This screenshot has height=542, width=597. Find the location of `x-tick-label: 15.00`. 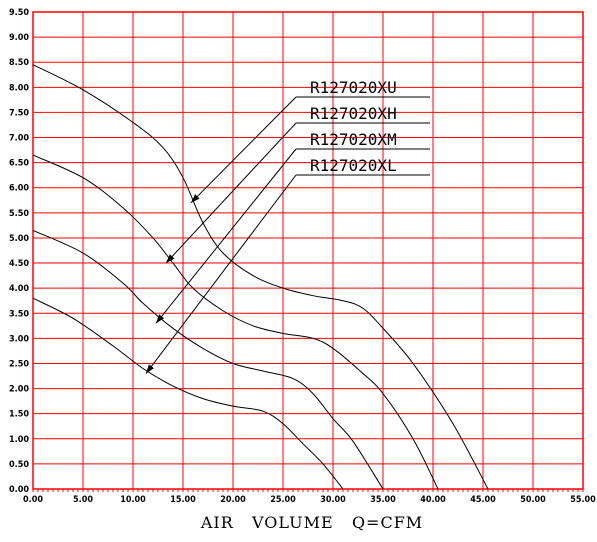

x-tick-label: 15.00 is located at coordinates (183, 500).